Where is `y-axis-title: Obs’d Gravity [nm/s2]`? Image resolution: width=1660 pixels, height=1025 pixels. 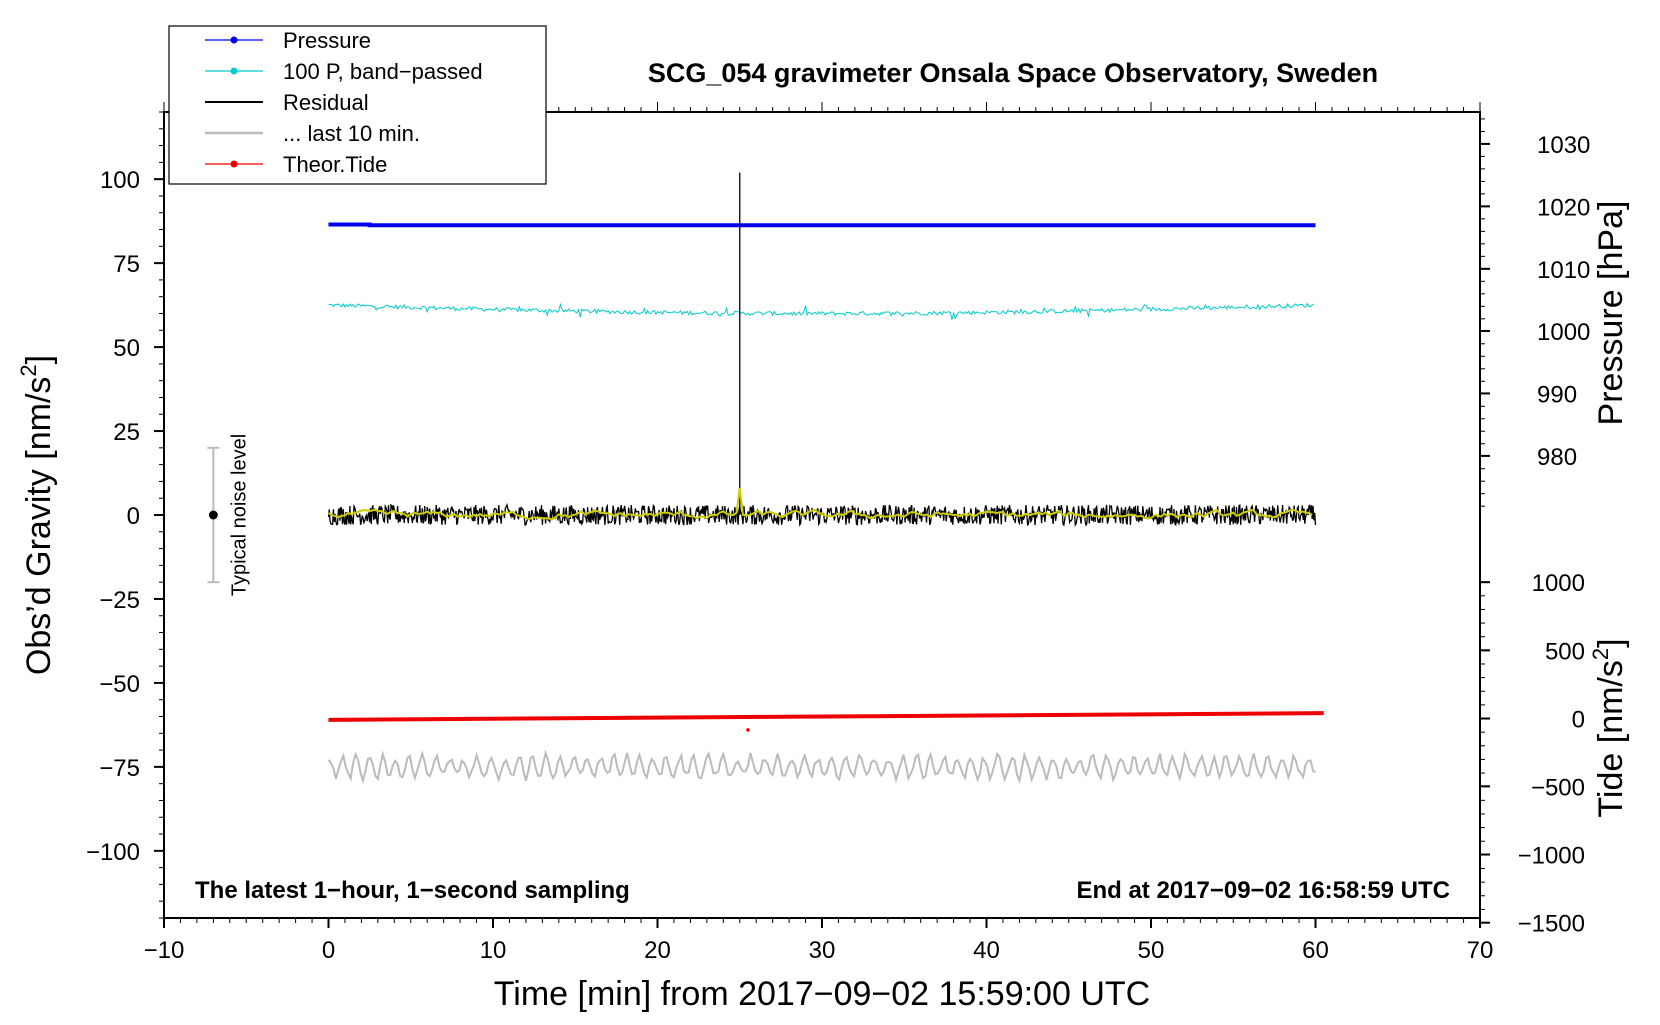 y-axis-title: Obs’d Gravity [nm/s2] is located at coordinates (37, 515).